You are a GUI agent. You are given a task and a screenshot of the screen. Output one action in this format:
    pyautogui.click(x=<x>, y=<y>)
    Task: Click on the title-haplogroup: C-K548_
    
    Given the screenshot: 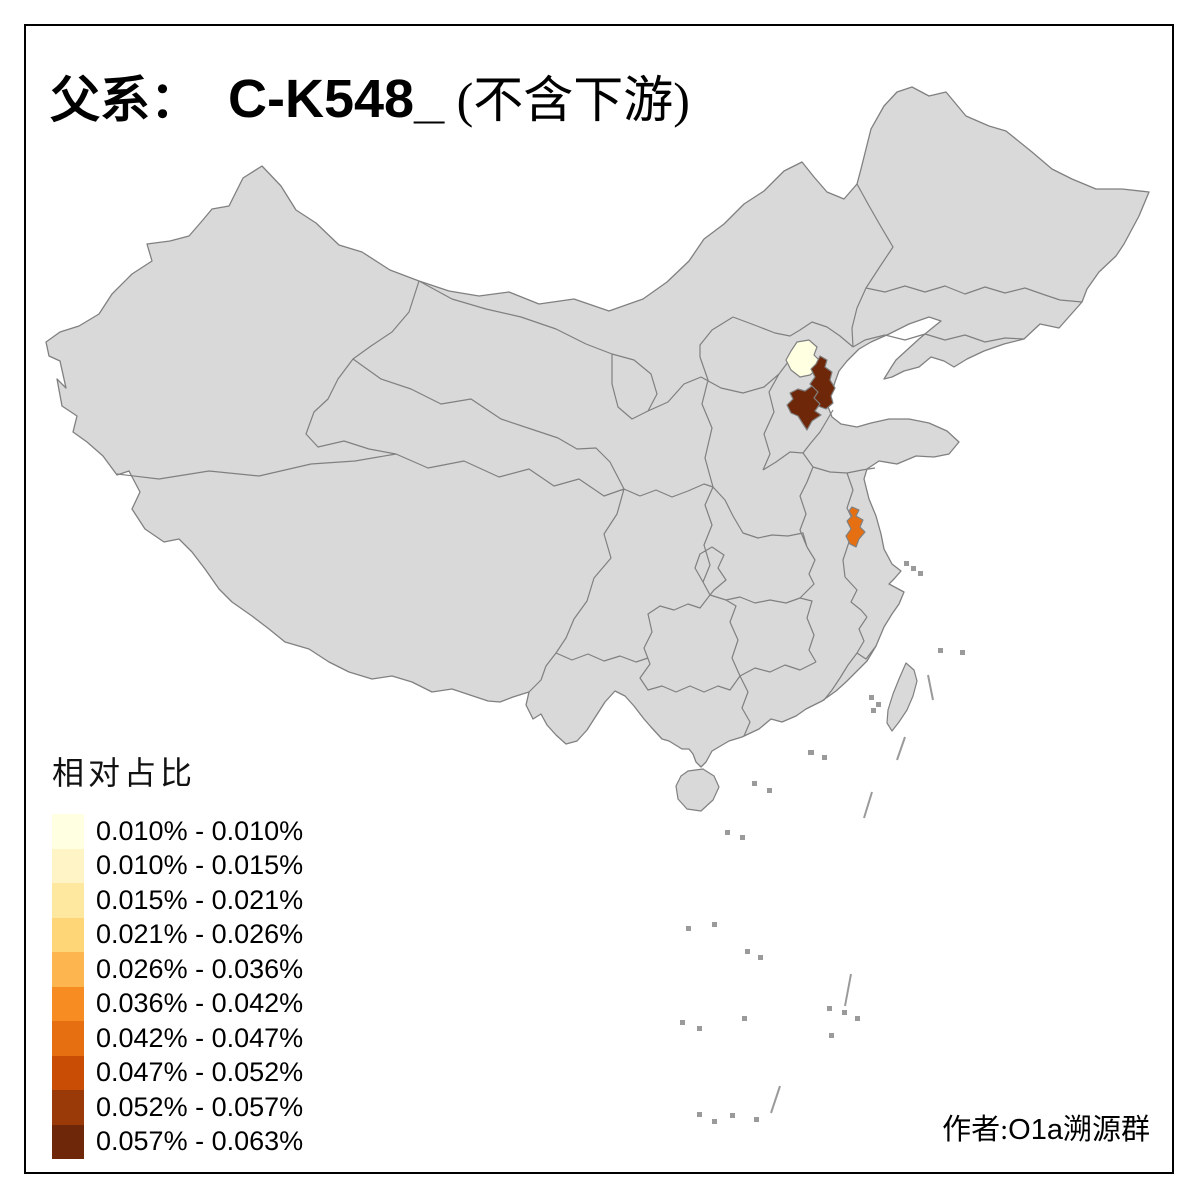 What is the action you would take?
    pyautogui.click(x=336, y=99)
    